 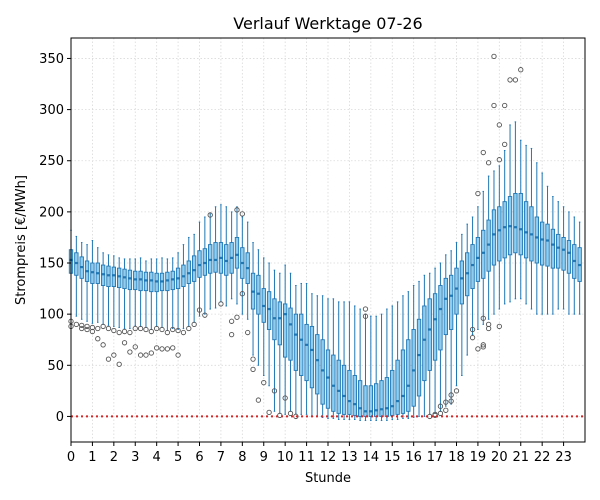 What do you see at coordinates (51, 264) in the screenshot?
I see `y-tick-label: 150` at bounding box center [51, 264].